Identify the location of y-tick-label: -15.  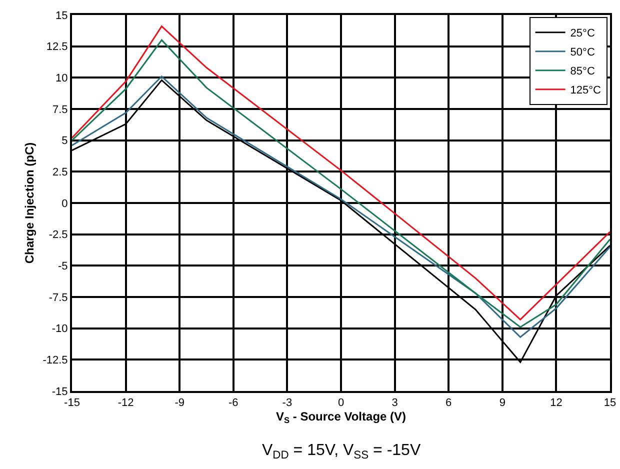
(60, 392).